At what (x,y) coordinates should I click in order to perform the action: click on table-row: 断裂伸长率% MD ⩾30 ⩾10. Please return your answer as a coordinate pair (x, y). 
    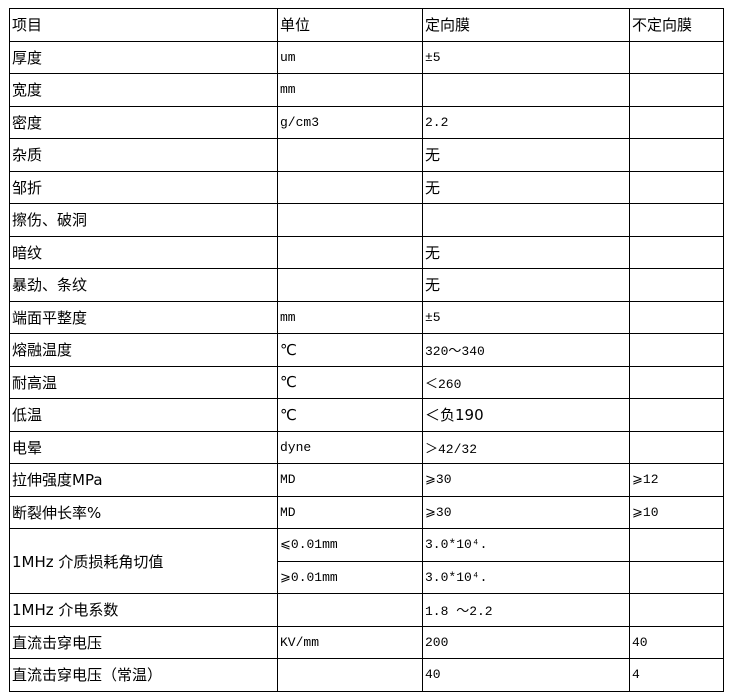
    Looking at the image, I should click on (366, 512).